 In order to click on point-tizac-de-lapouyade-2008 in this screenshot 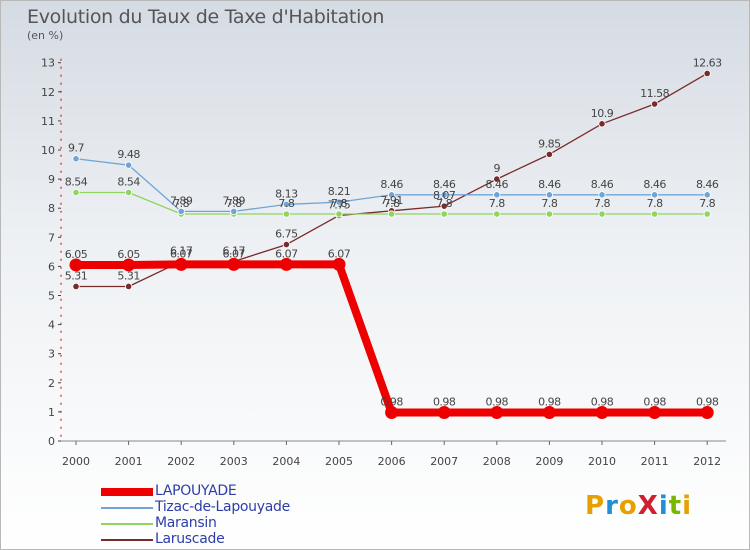, I will do `click(497, 195)`.